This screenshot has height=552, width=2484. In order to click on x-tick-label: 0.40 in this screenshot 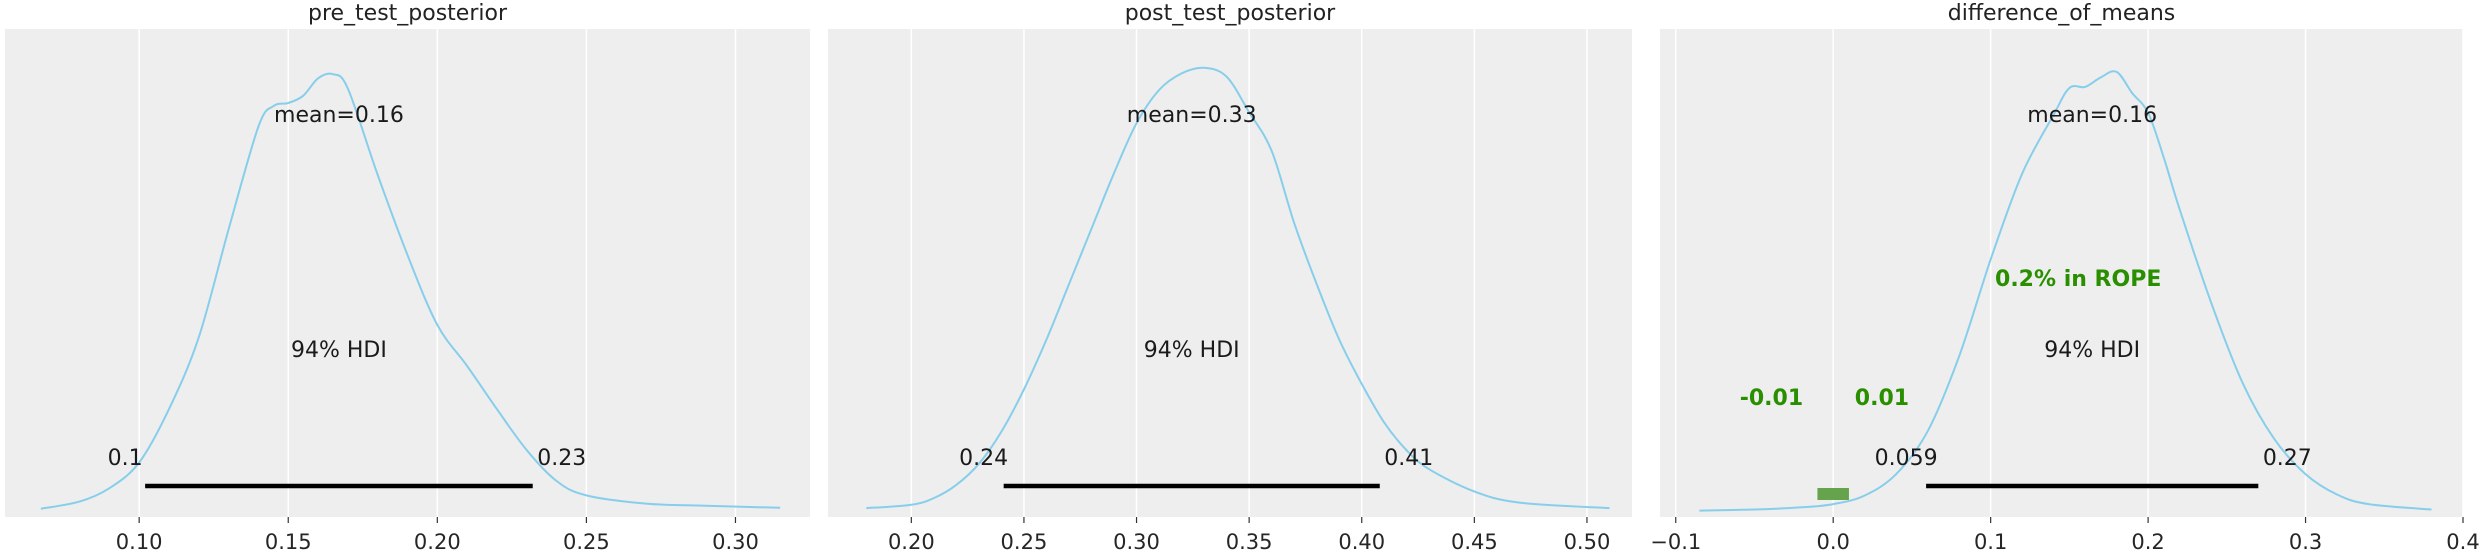, I will do `click(1361, 541)`.